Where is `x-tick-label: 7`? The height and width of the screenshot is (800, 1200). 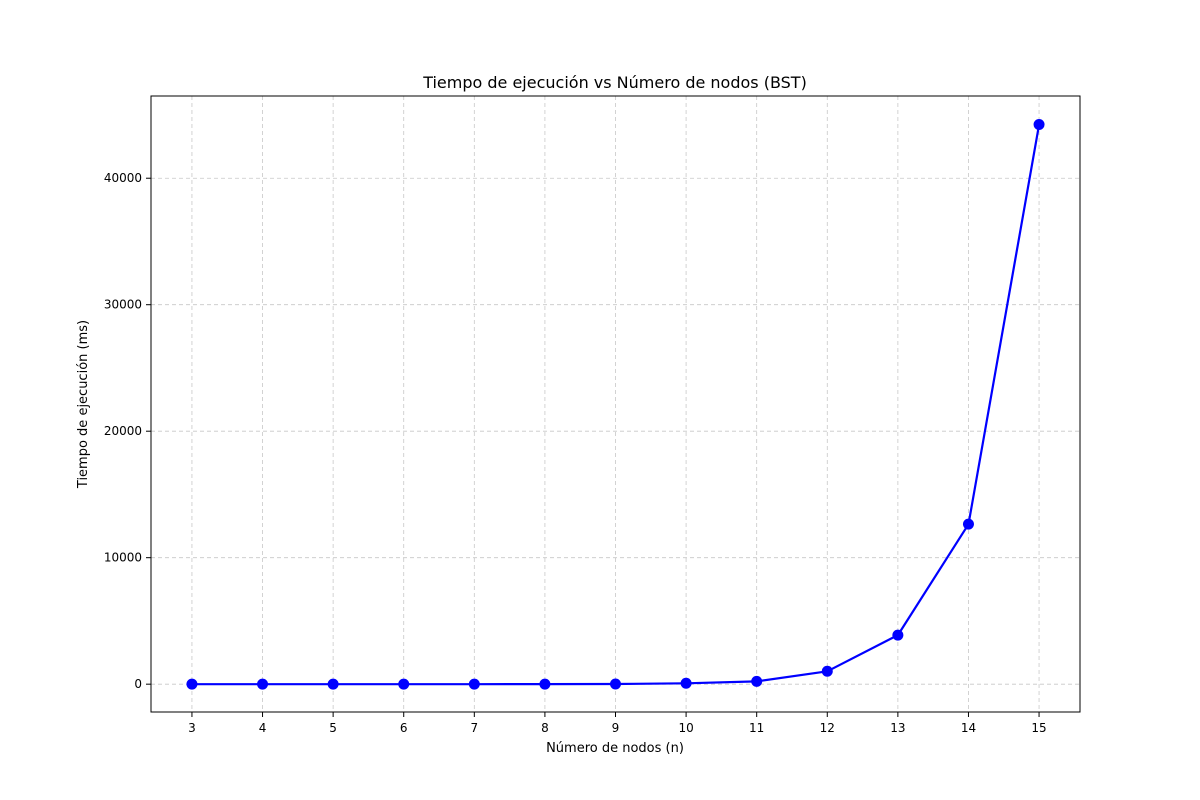 x-tick-label: 7 is located at coordinates (474, 728).